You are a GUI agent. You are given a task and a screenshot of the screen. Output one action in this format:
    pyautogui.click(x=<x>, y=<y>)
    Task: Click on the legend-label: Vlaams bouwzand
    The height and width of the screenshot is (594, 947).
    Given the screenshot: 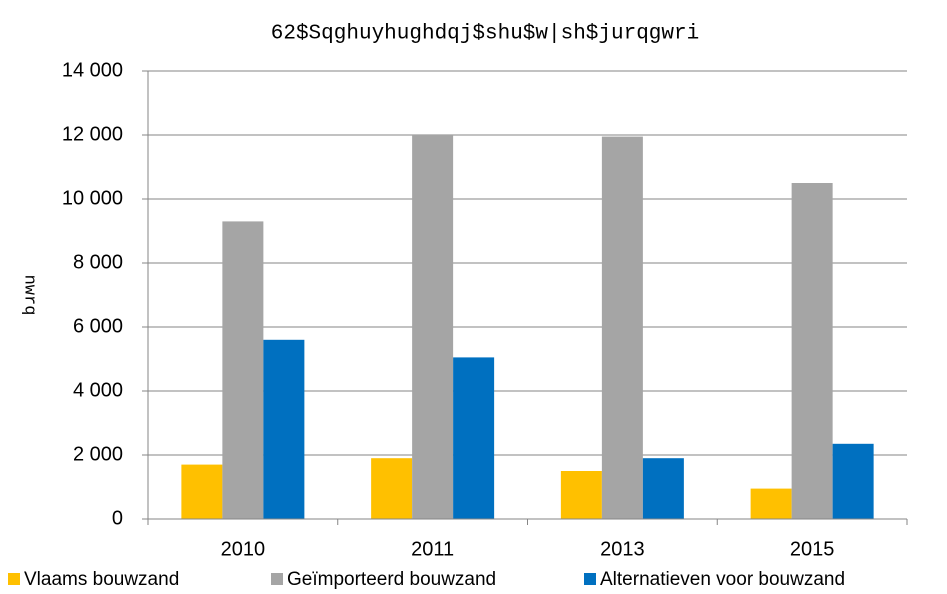 What is the action you would take?
    pyautogui.click(x=101, y=579)
    